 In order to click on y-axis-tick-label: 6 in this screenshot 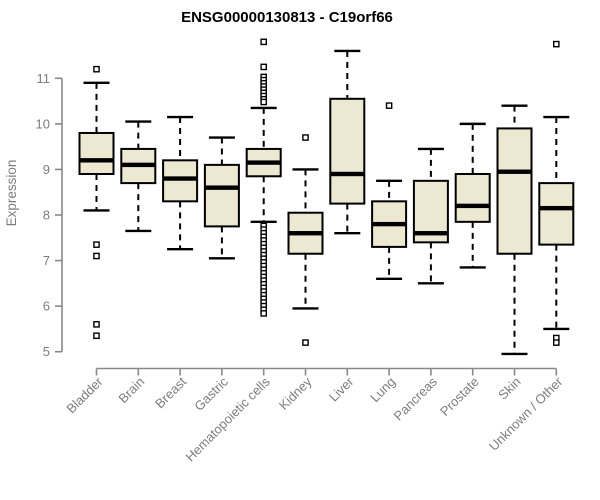, I will do `click(46, 306)`.